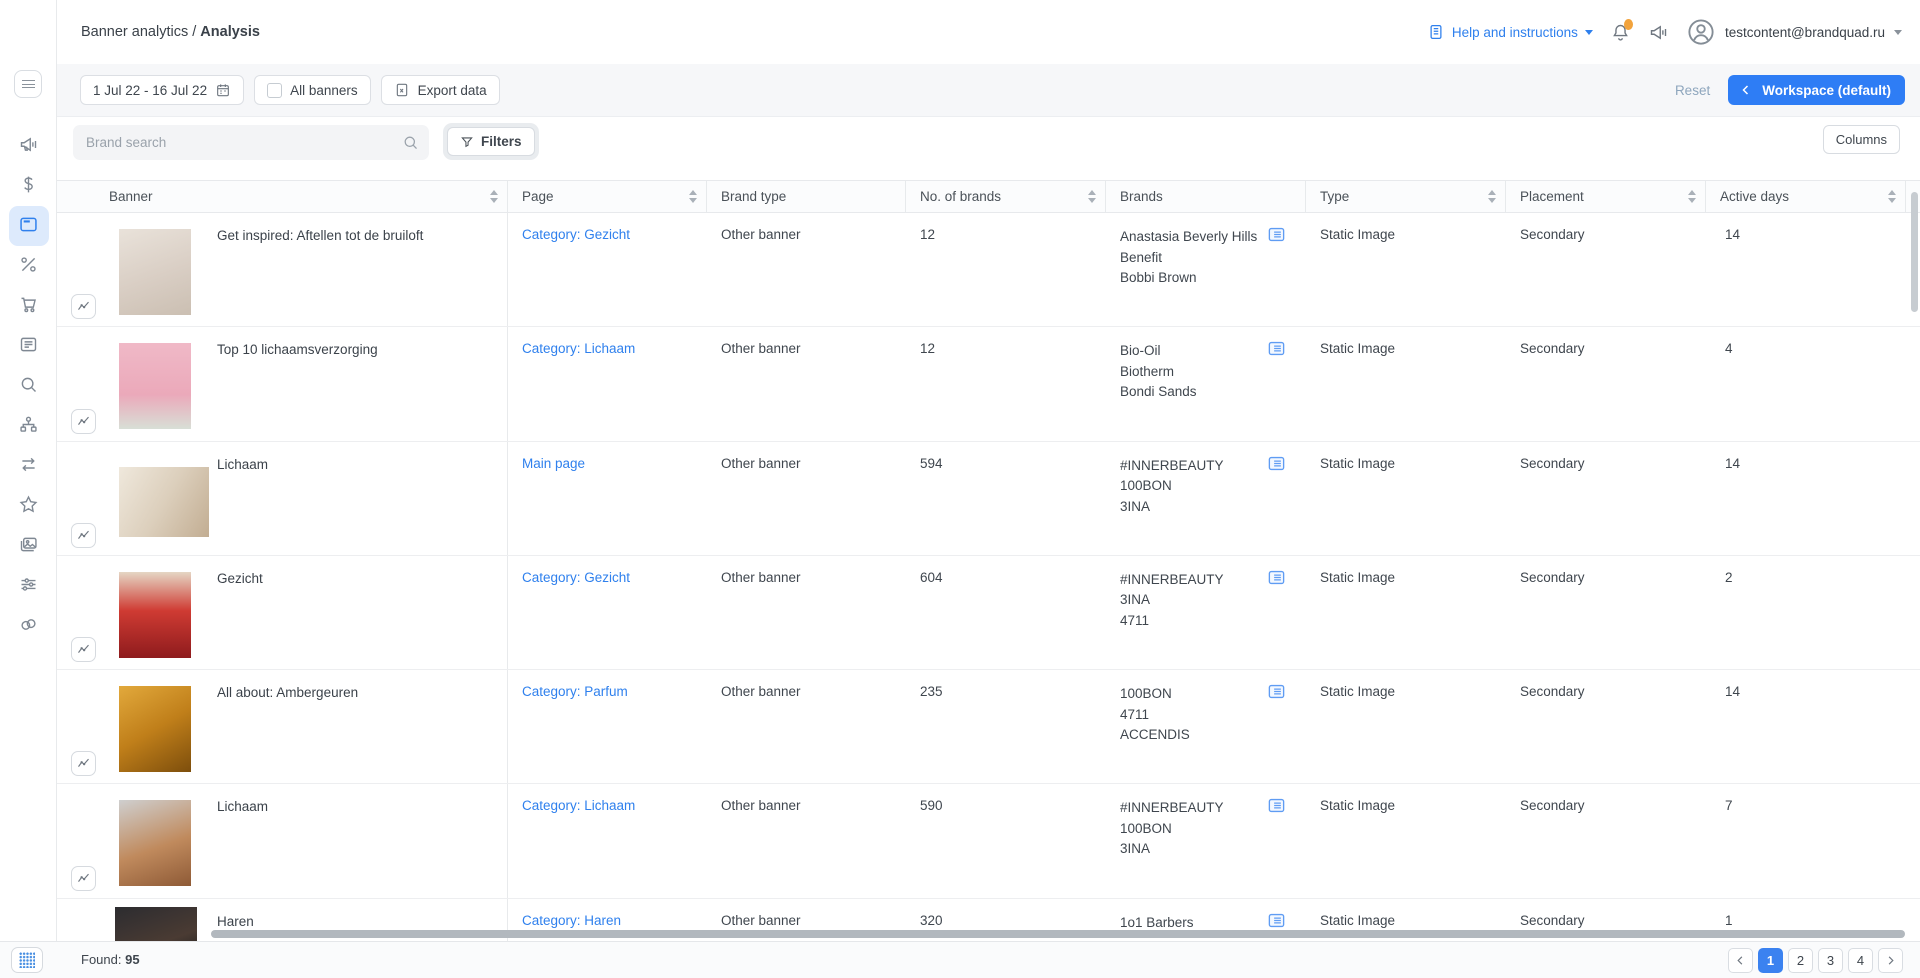  Describe the element at coordinates (931, 577) in the screenshot. I see `num-brands-cell: 604` at that location.